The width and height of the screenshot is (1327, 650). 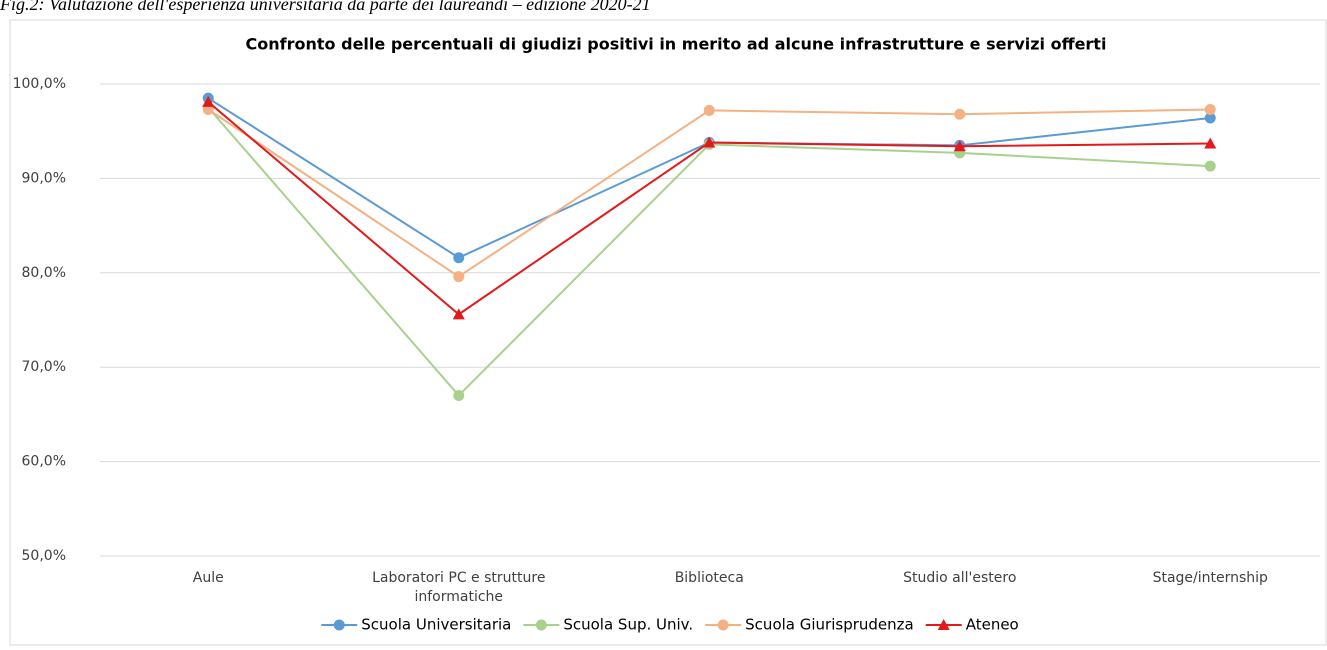 I want to click on legend-item: Scuola Sup. Univ., so click(x=608, y=625).